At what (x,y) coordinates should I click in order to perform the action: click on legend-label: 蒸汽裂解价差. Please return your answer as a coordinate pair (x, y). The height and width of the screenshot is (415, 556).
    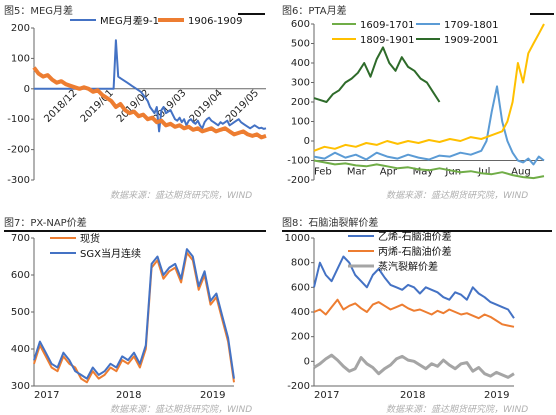
    Looking at the image, I should click on (408, 266).